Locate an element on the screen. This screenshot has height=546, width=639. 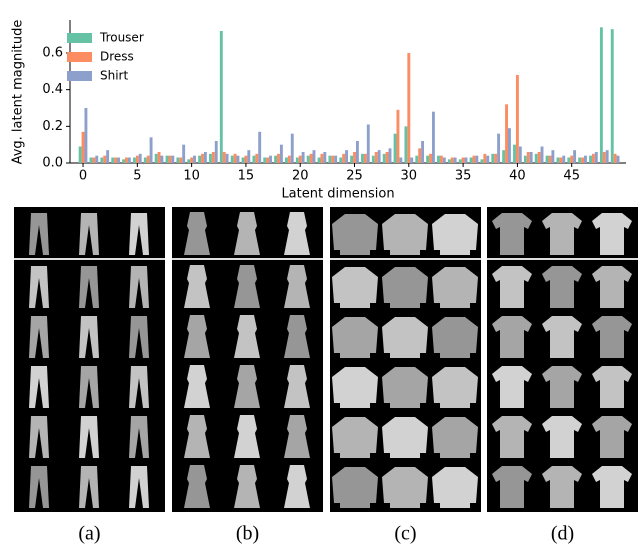
legend-label: Dress is located at coordinates (117, 57).